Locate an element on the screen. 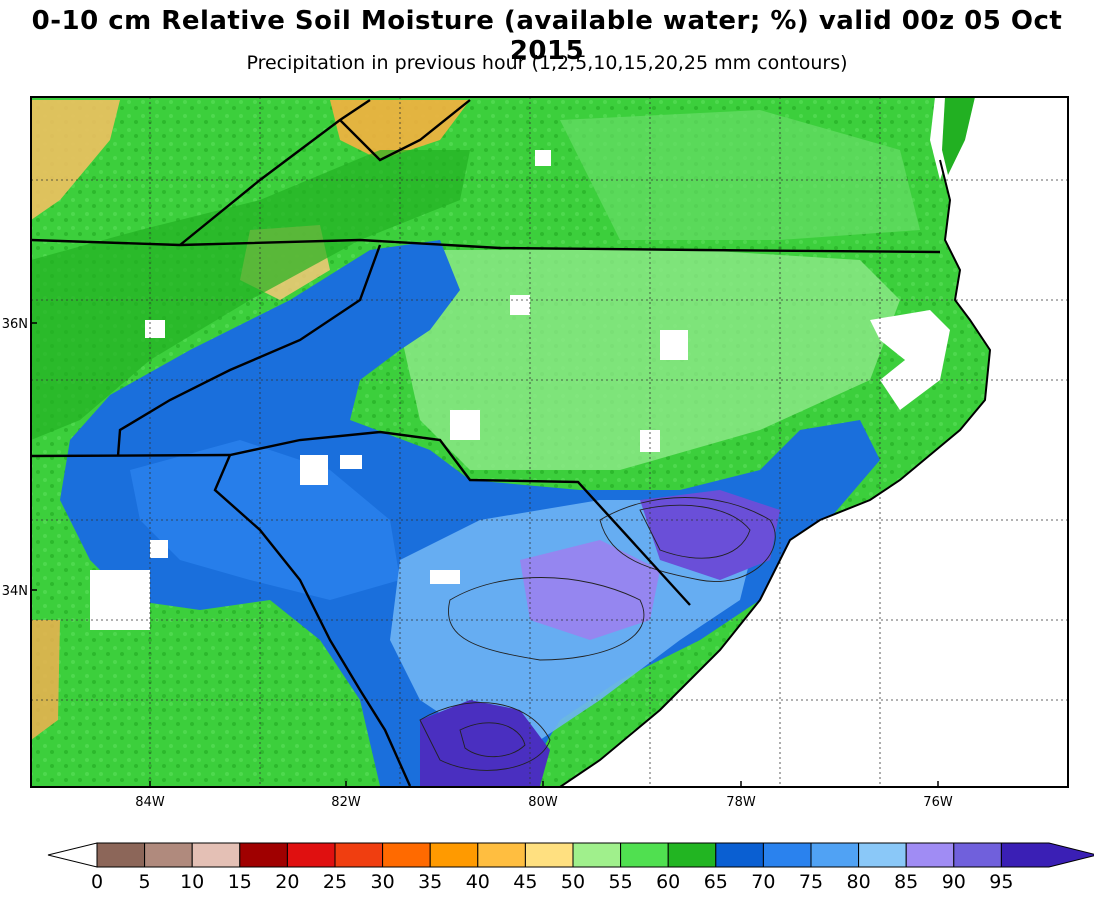  colorbar-label: 80 is located at coordinates (859, 882).